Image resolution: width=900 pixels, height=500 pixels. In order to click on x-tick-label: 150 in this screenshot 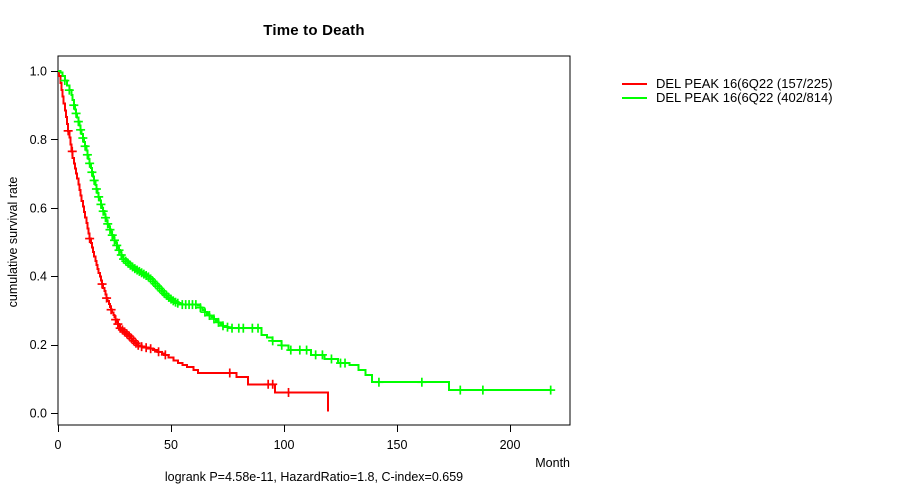, I will do `click(397, 445)`.